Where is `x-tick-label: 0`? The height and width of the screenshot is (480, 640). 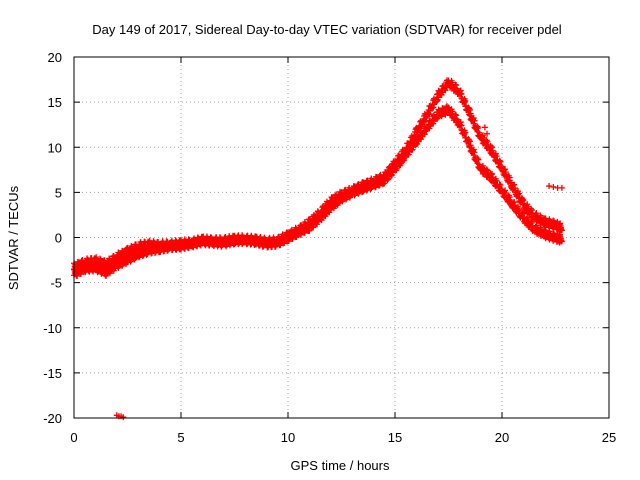
x-tick-label: 0 is located at coordinates (73, 437).